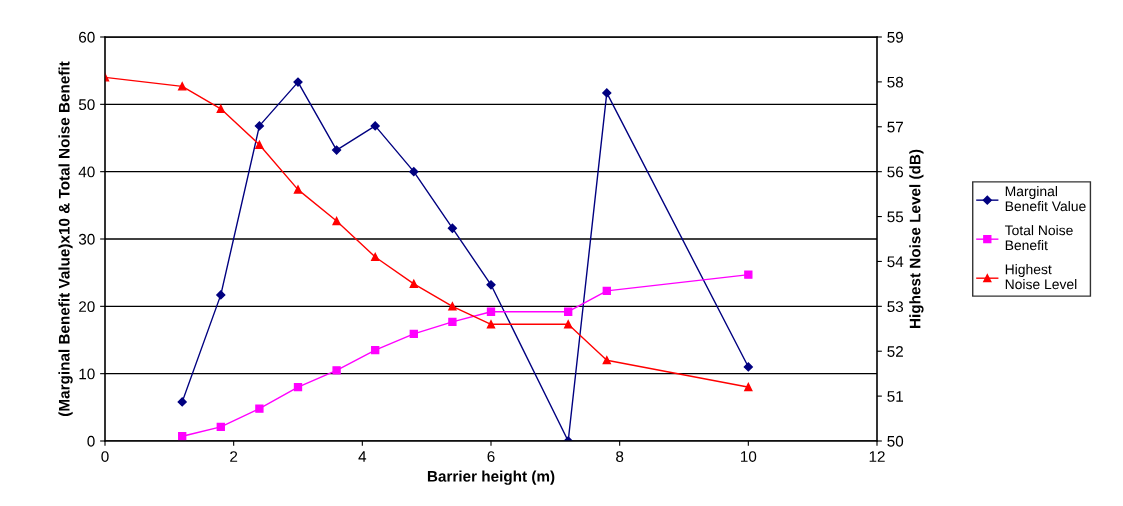 Image resolution: width=1123 pixels, height=506 pixels. I want to click on y2-tick-label: 54, so click(895, 262).